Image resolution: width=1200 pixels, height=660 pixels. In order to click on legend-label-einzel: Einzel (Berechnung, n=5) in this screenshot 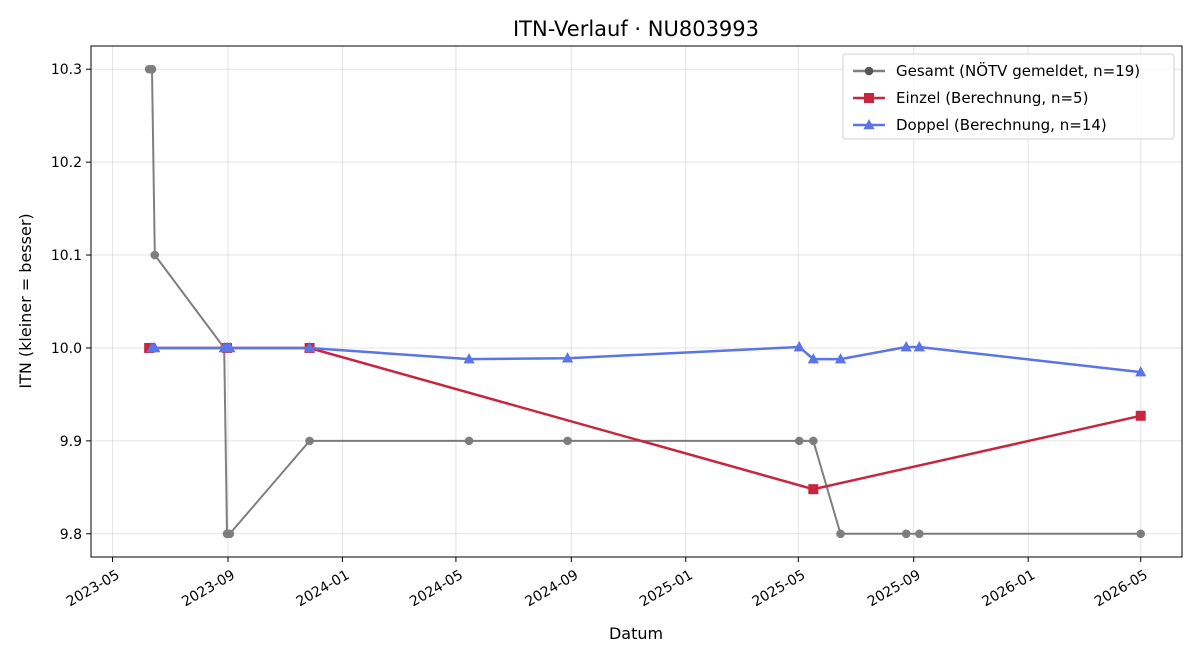, I will do `click(992, 98)`.